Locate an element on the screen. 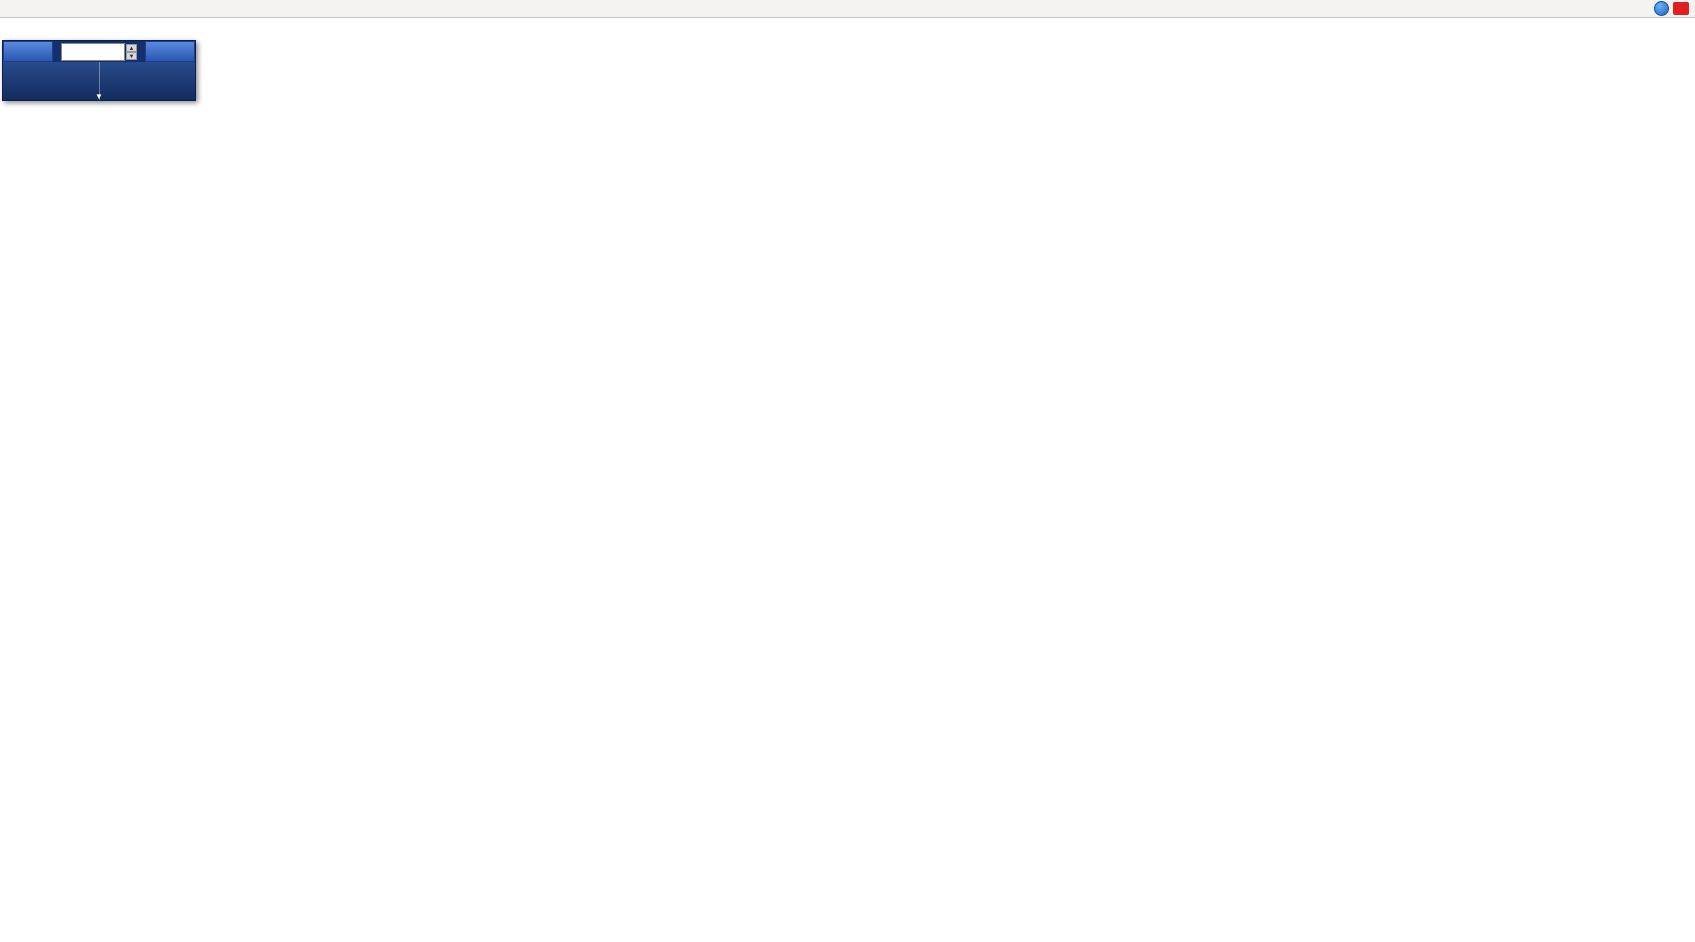  lot-spin-down-icon: ▼ is located at coordinates (131, 55).